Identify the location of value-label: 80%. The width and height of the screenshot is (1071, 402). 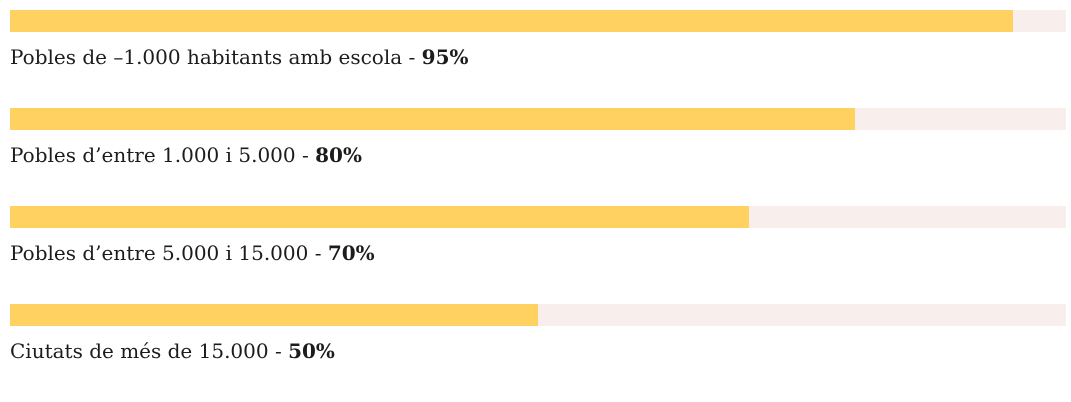
(338, 155).